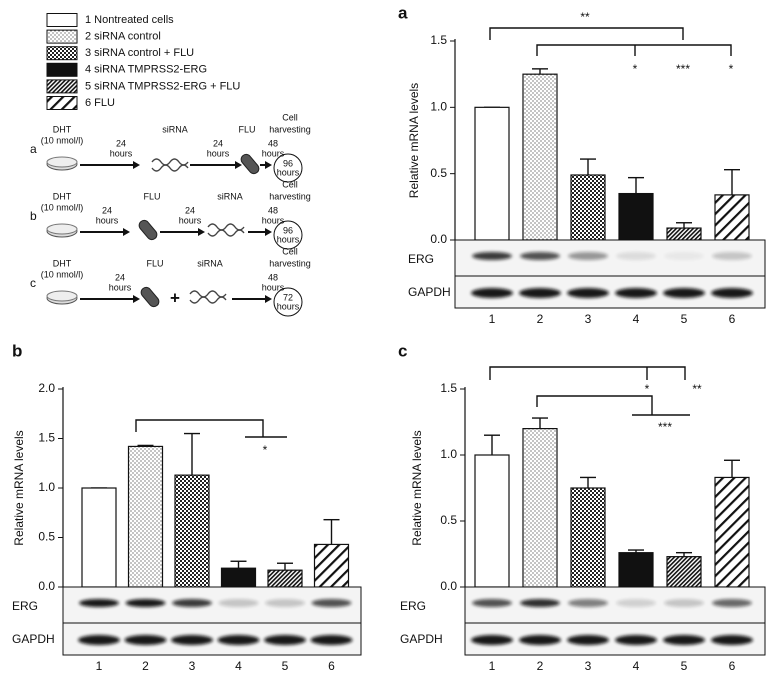 The width and height of the screenshot is (766, 674). What do you see at coordinates (683, 69) in the screenshot?
I see `significance-label: ***` at bounding box center [683, 69].